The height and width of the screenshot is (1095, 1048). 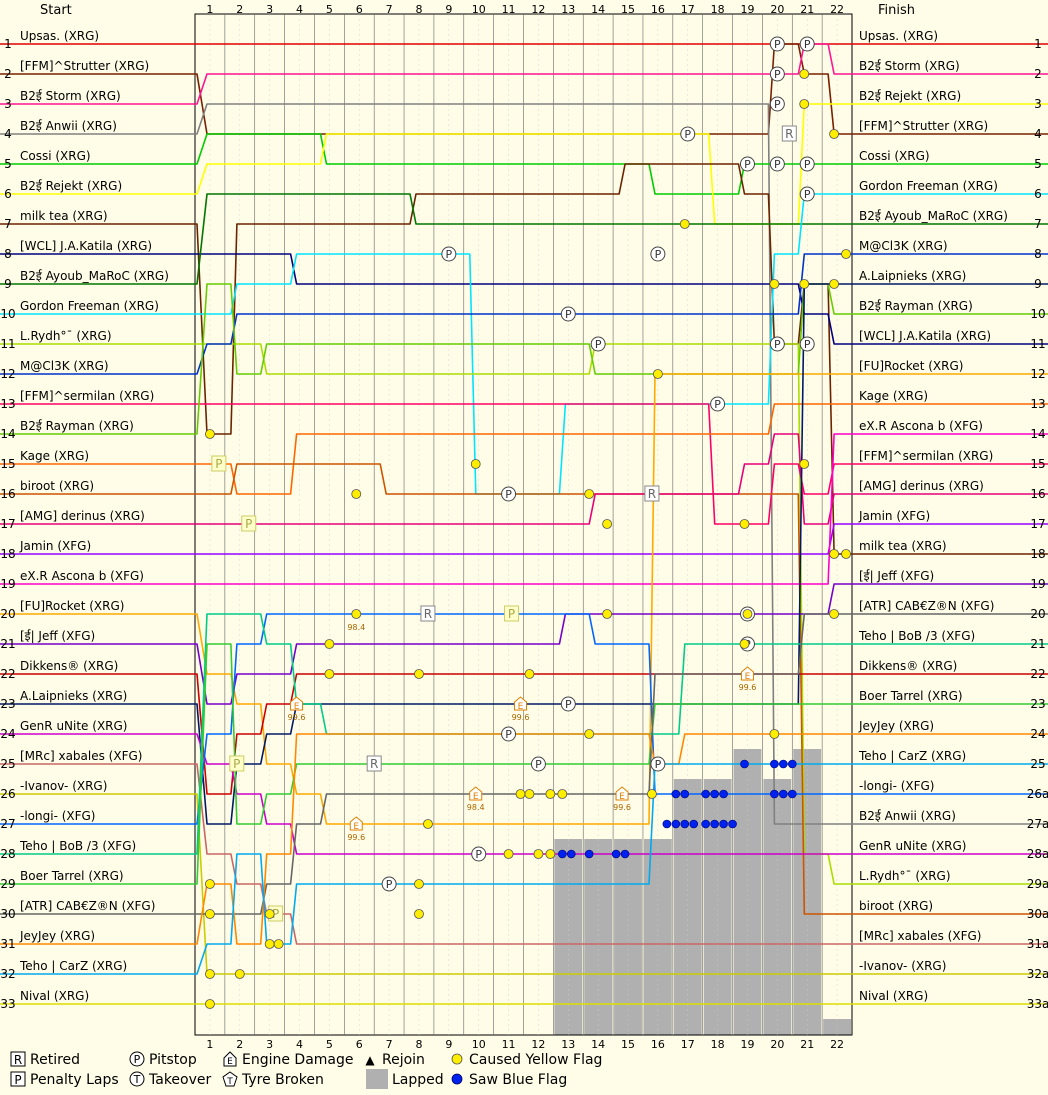 I want to click on finish-position-number: 17, so click(x=1037, y=524).